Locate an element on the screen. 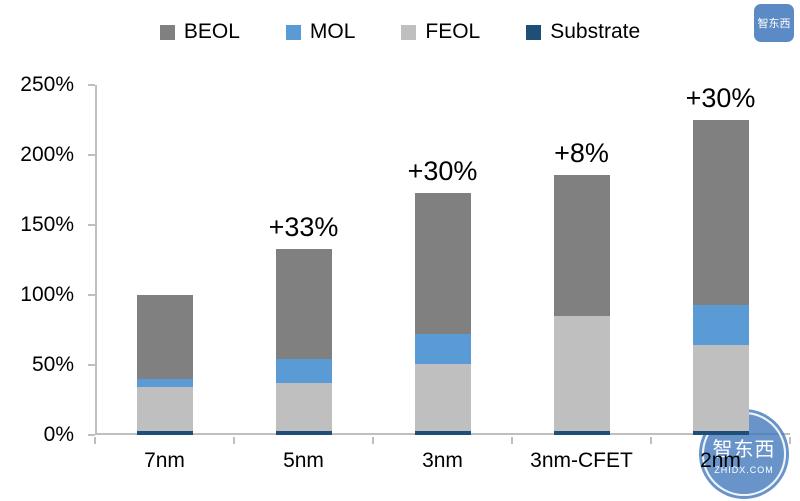  stacked-bar-3nm is located at coordinates (442, 313).